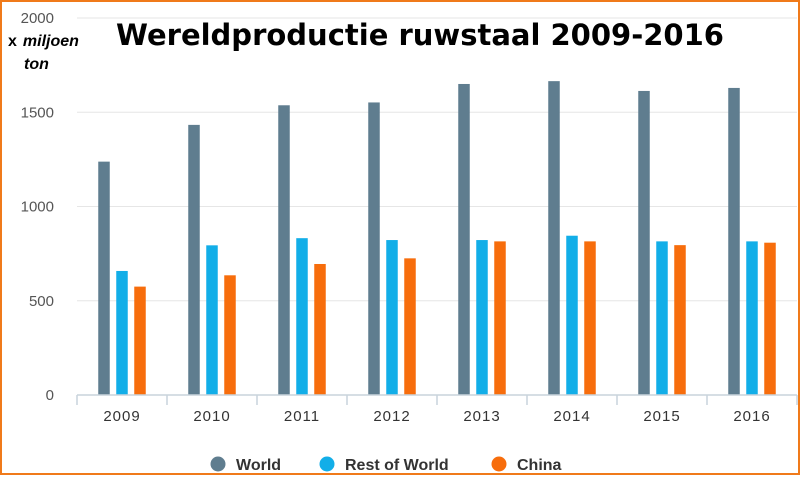 This screenshot has width=800, height=477. Describe the element at coordinates (554, 238) in the screenshot. I see `bar-world-2014` at that location.